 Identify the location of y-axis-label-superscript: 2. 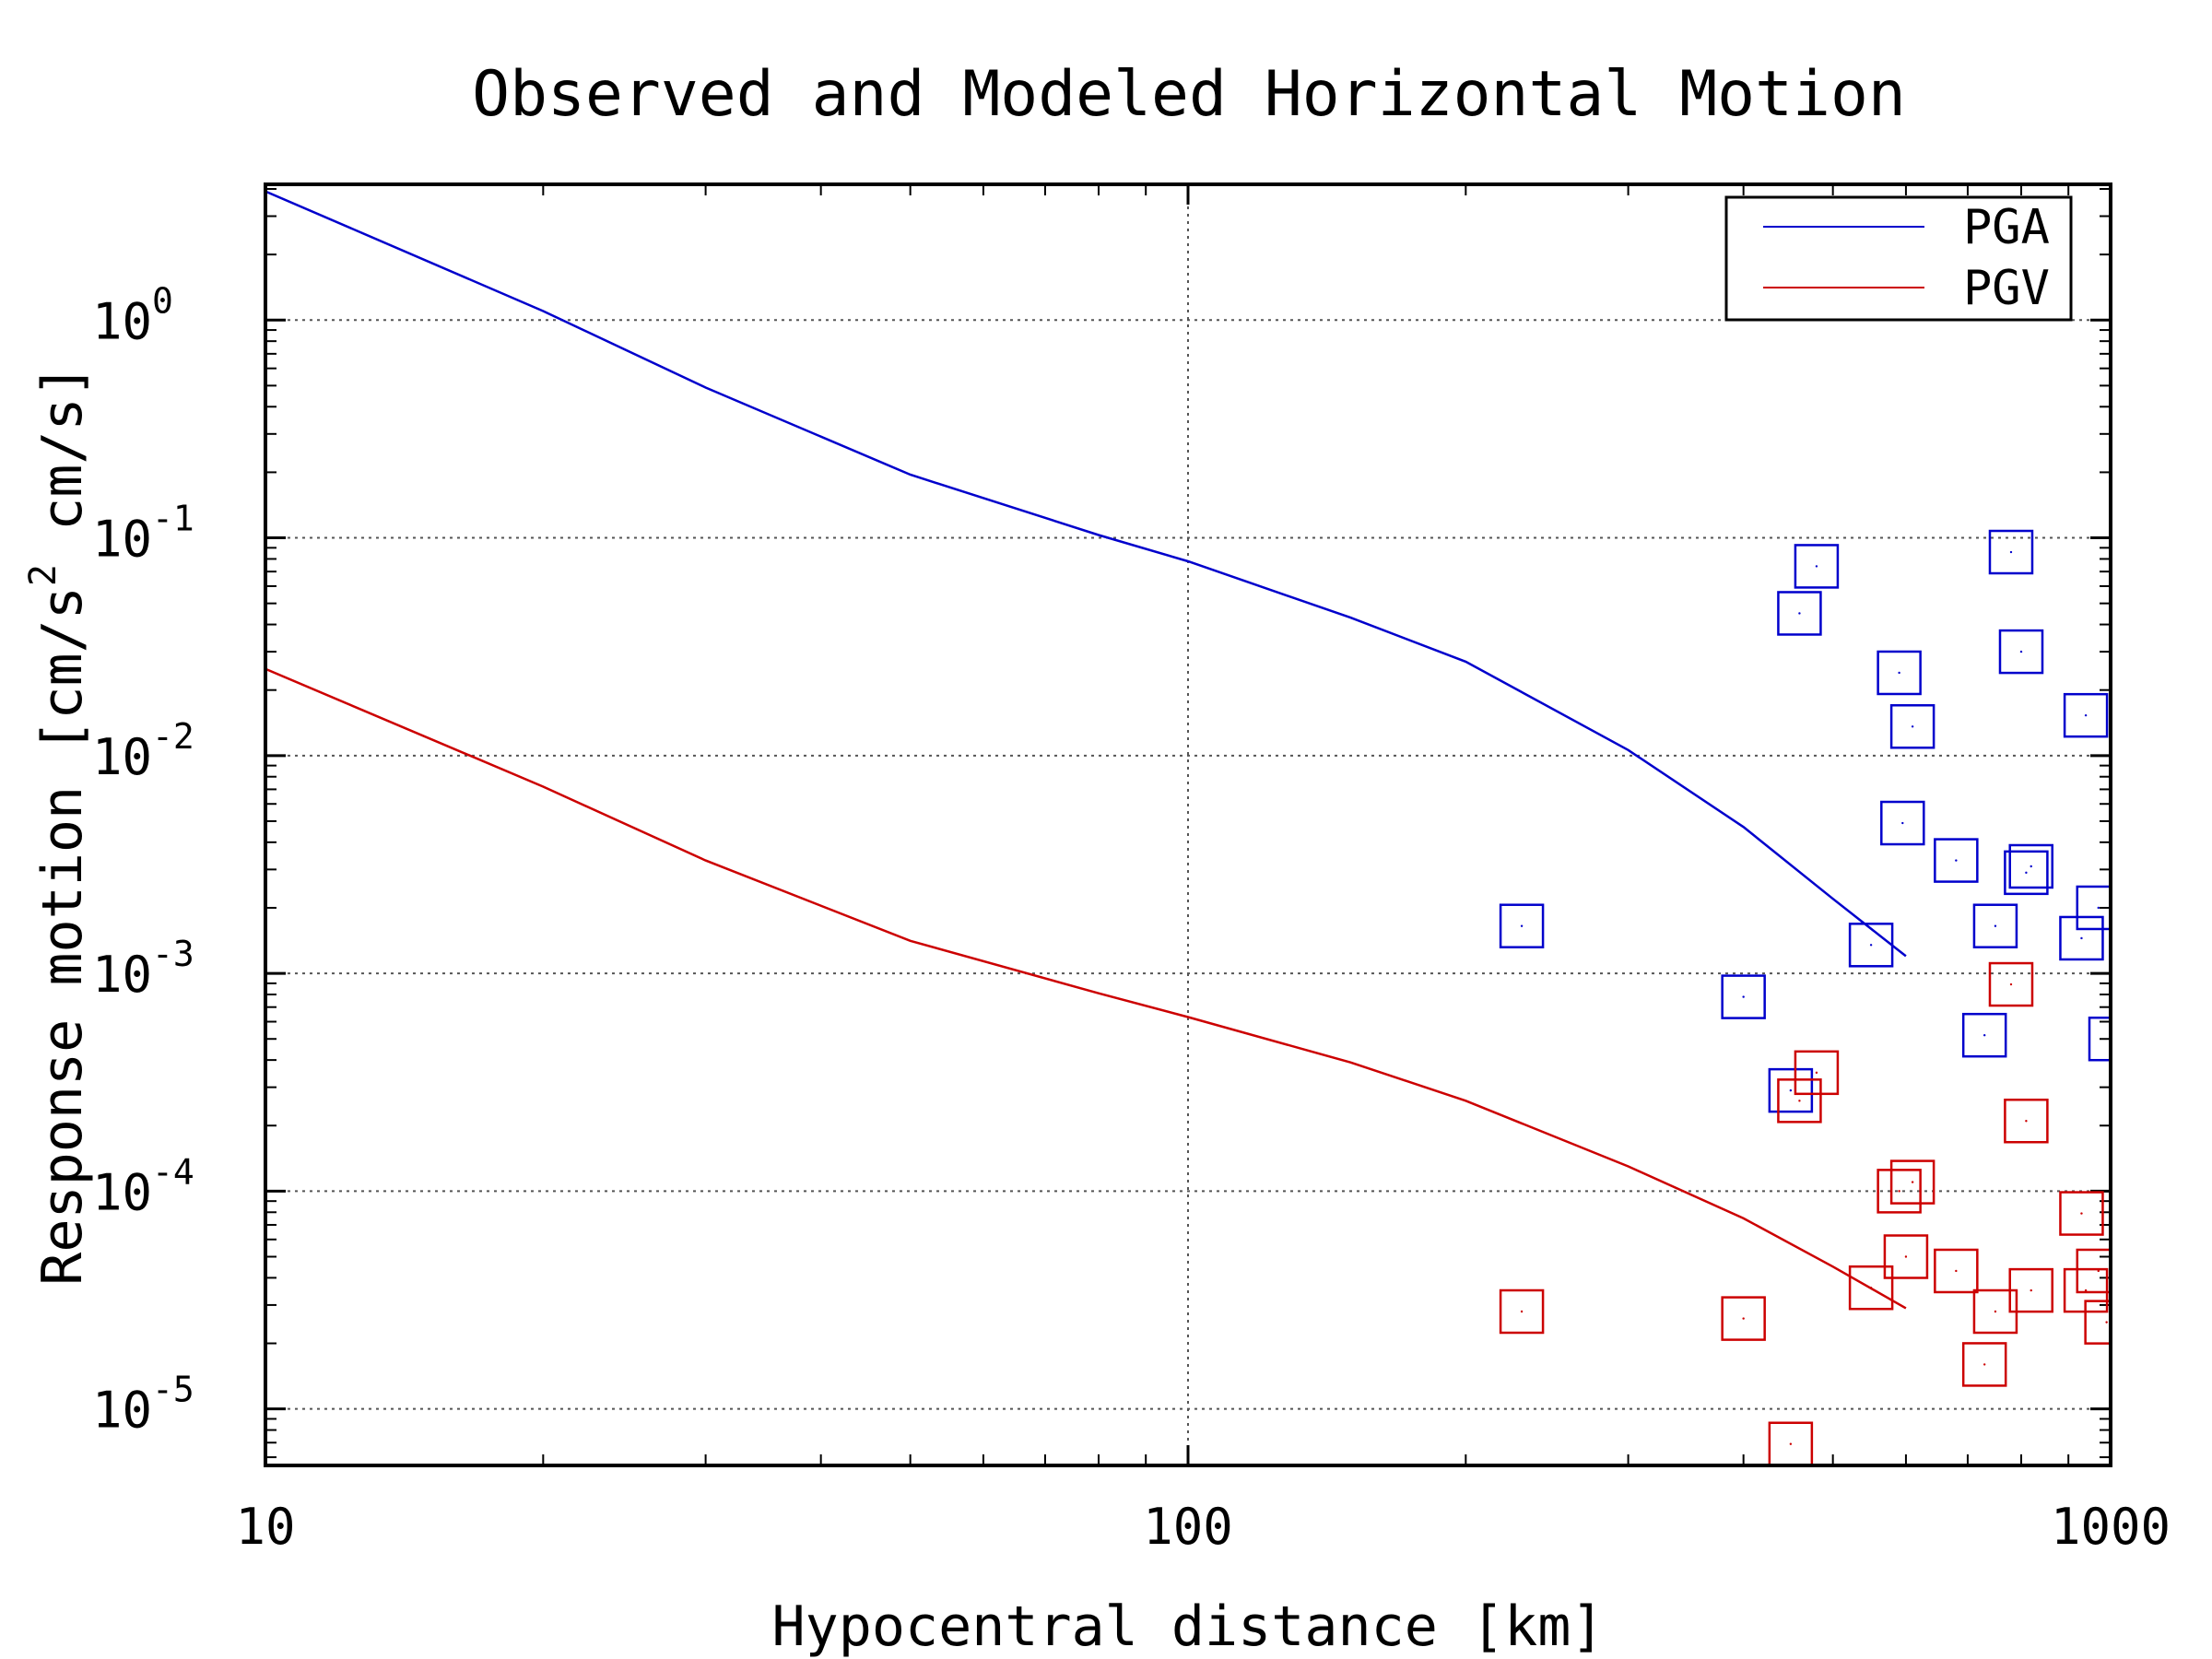
(43, 575).